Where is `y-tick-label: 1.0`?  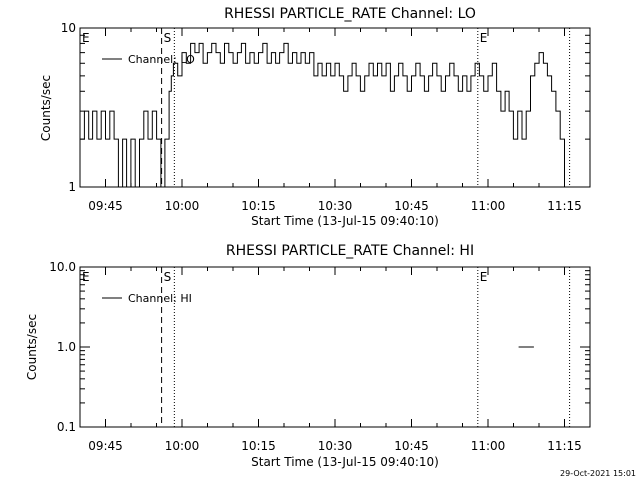
y-tick-label: 1.0 is located at coordinates (66, 347).